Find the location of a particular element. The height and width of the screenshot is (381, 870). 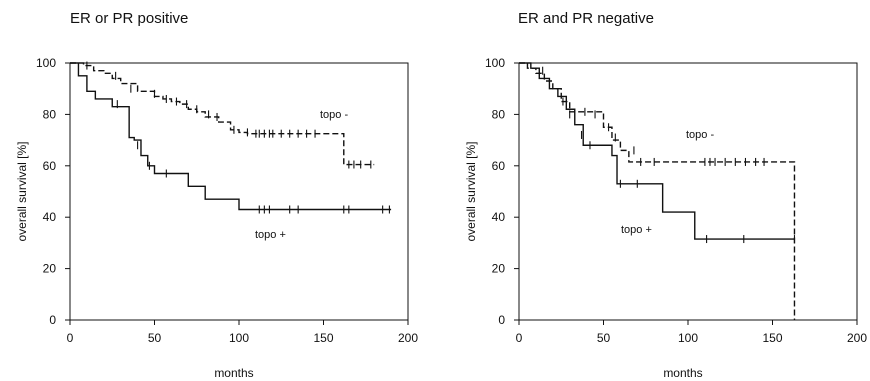

chart-title: ER or PR positive is located at coordinates (129, 18).